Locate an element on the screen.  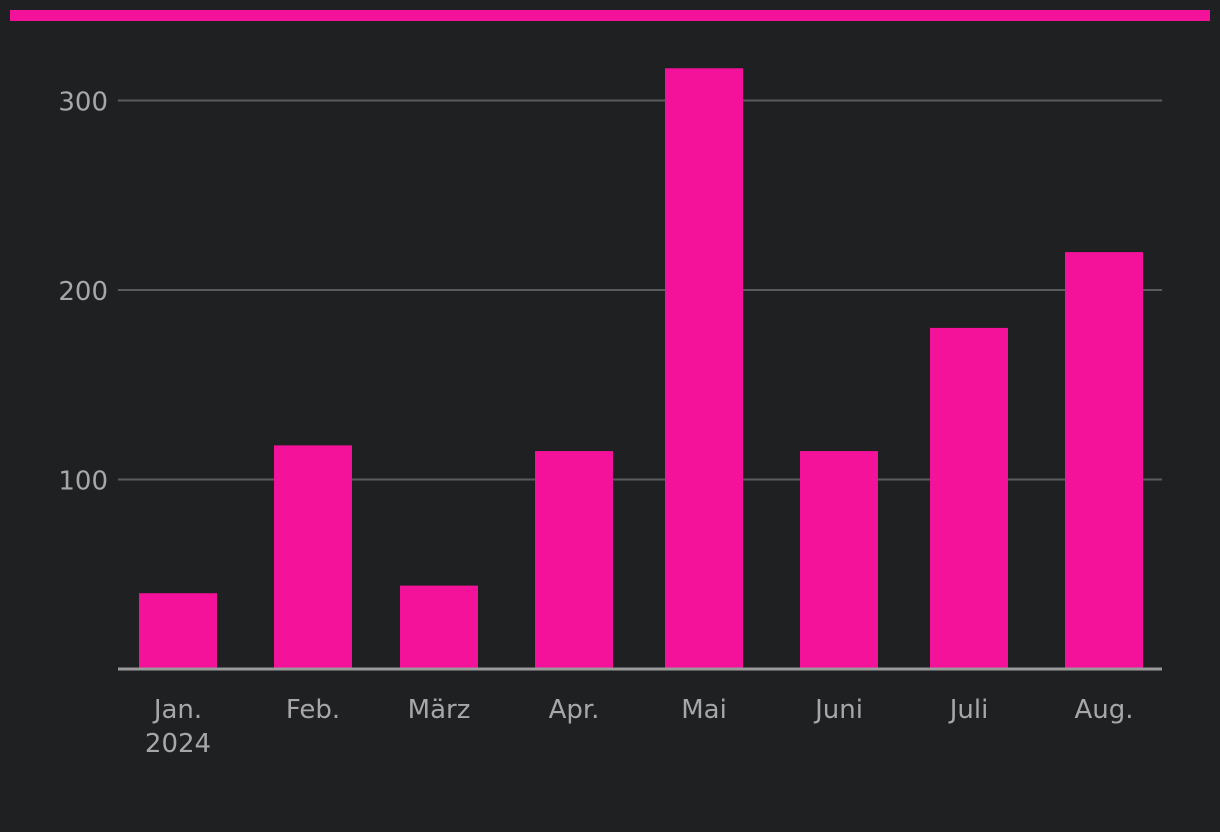
x-tick-label: Aug. is located at coordinates (1103, 710).